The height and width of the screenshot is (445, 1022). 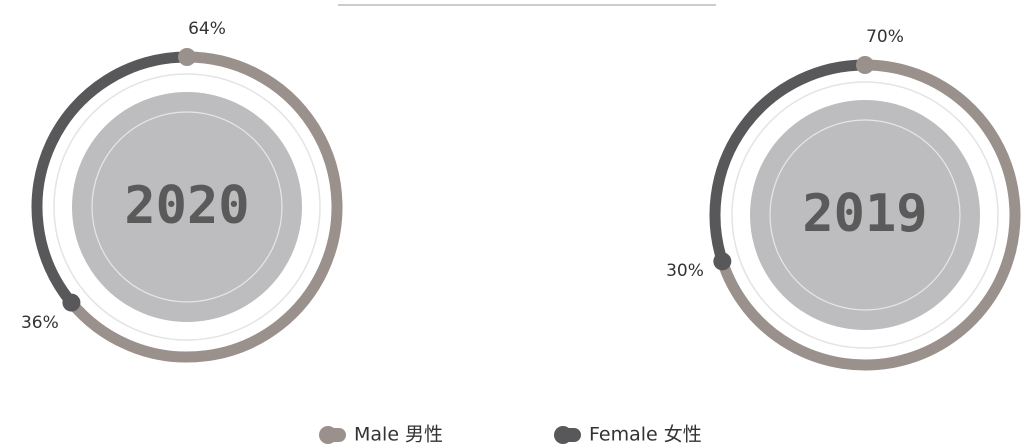 I want to click on year-label: 2019, so click(x=864, y=214).